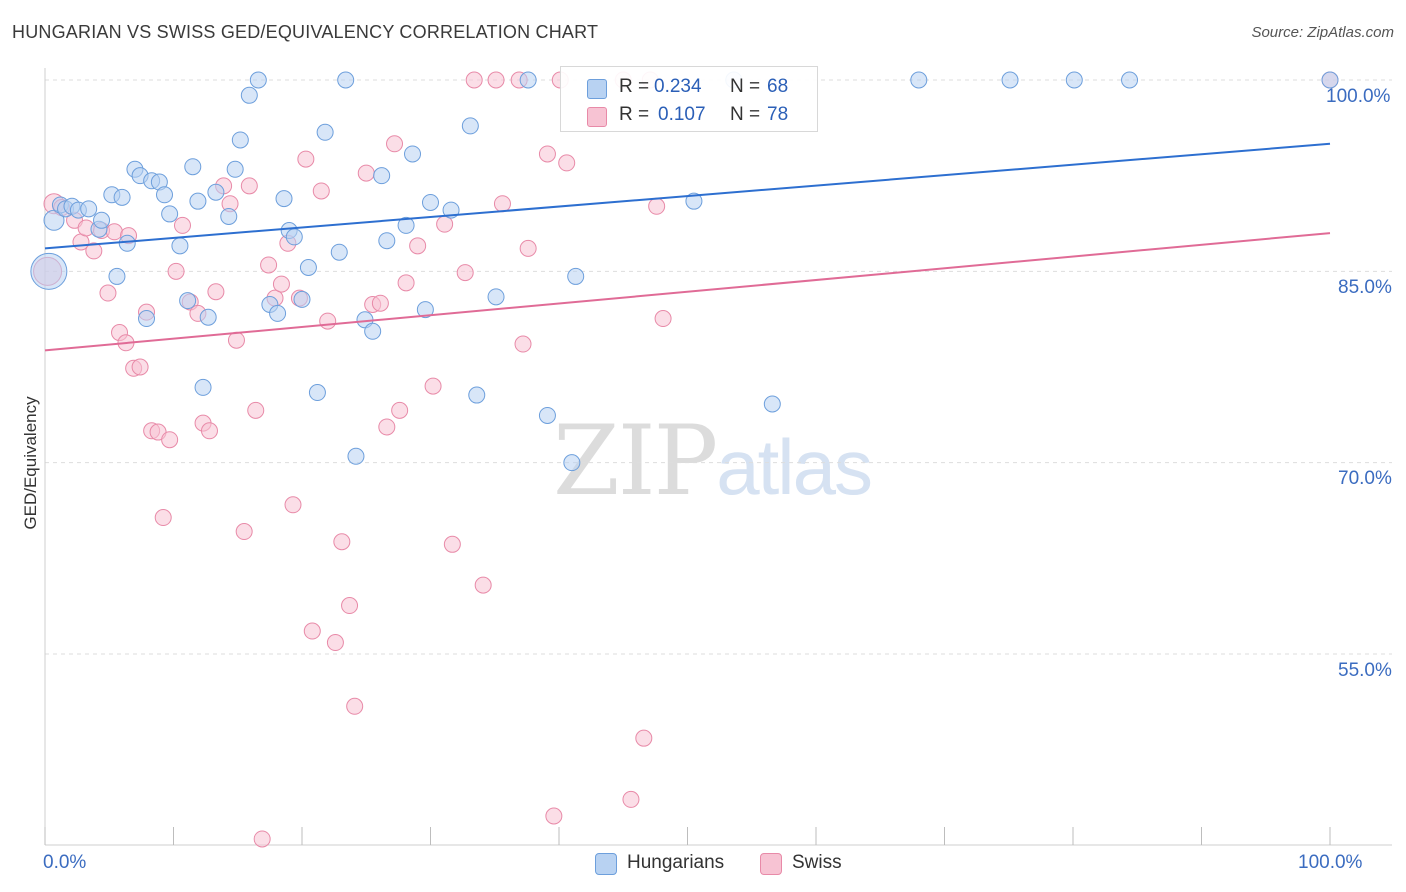 This screenshot has height=892, width=1406. Describe the element at coordinates (597, 117) in the screenshot. I see `swiss-swatch-icon` at that location.